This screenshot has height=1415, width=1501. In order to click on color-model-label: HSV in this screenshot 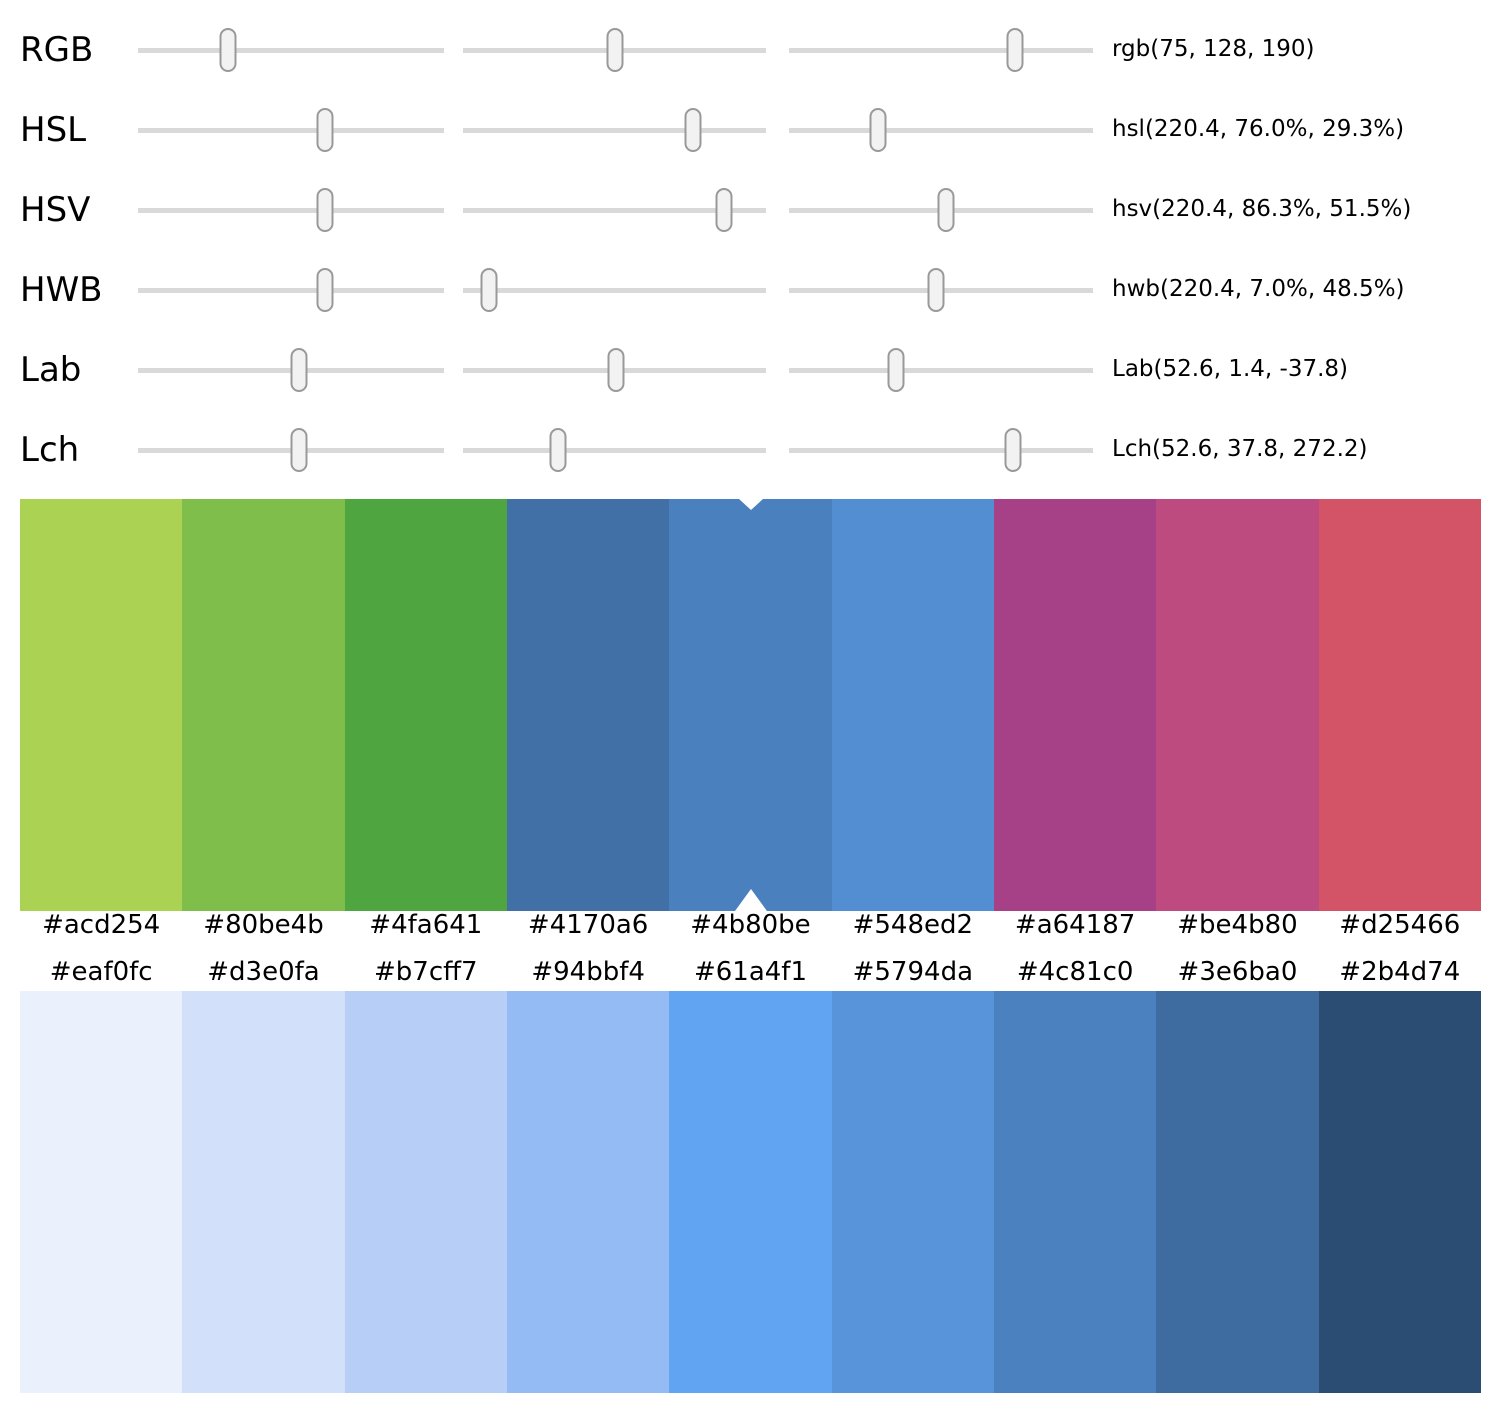, I will do `click(55, 210)`.